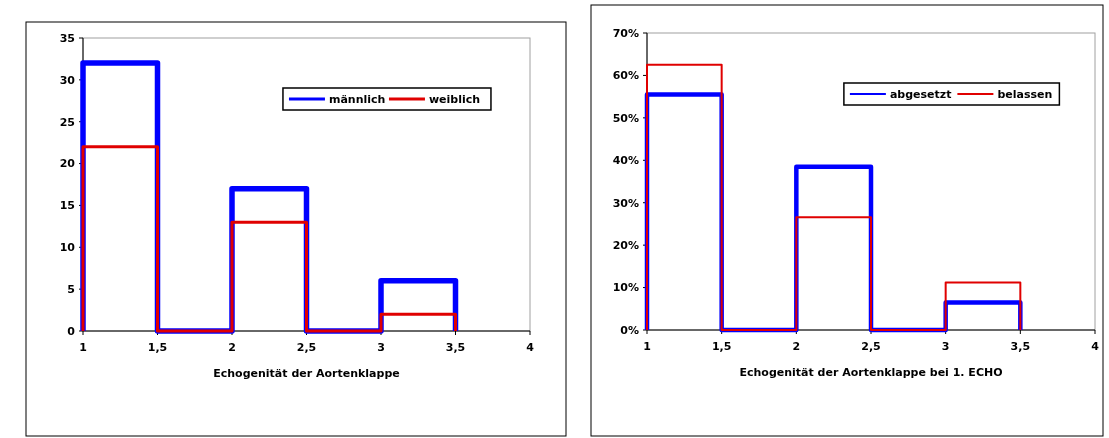 The height and width of the screenshot is (438, 1109). What do you see at coordinates (67, 248) in the screenshot?
I see `y-tick-label: 10` at bounding box center [67, 248].